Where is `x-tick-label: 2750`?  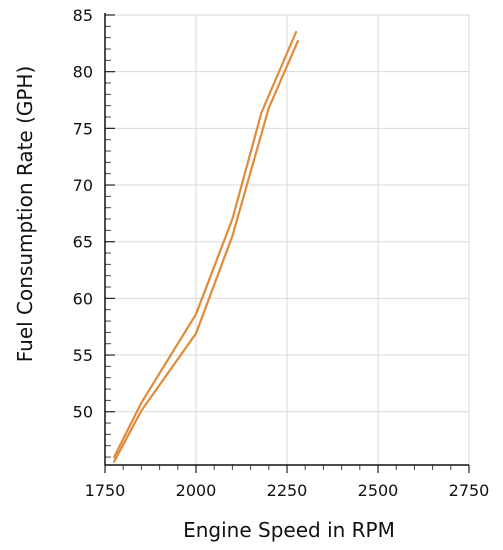 x-tick-label: 2750 is located at coordinates (469, 490).